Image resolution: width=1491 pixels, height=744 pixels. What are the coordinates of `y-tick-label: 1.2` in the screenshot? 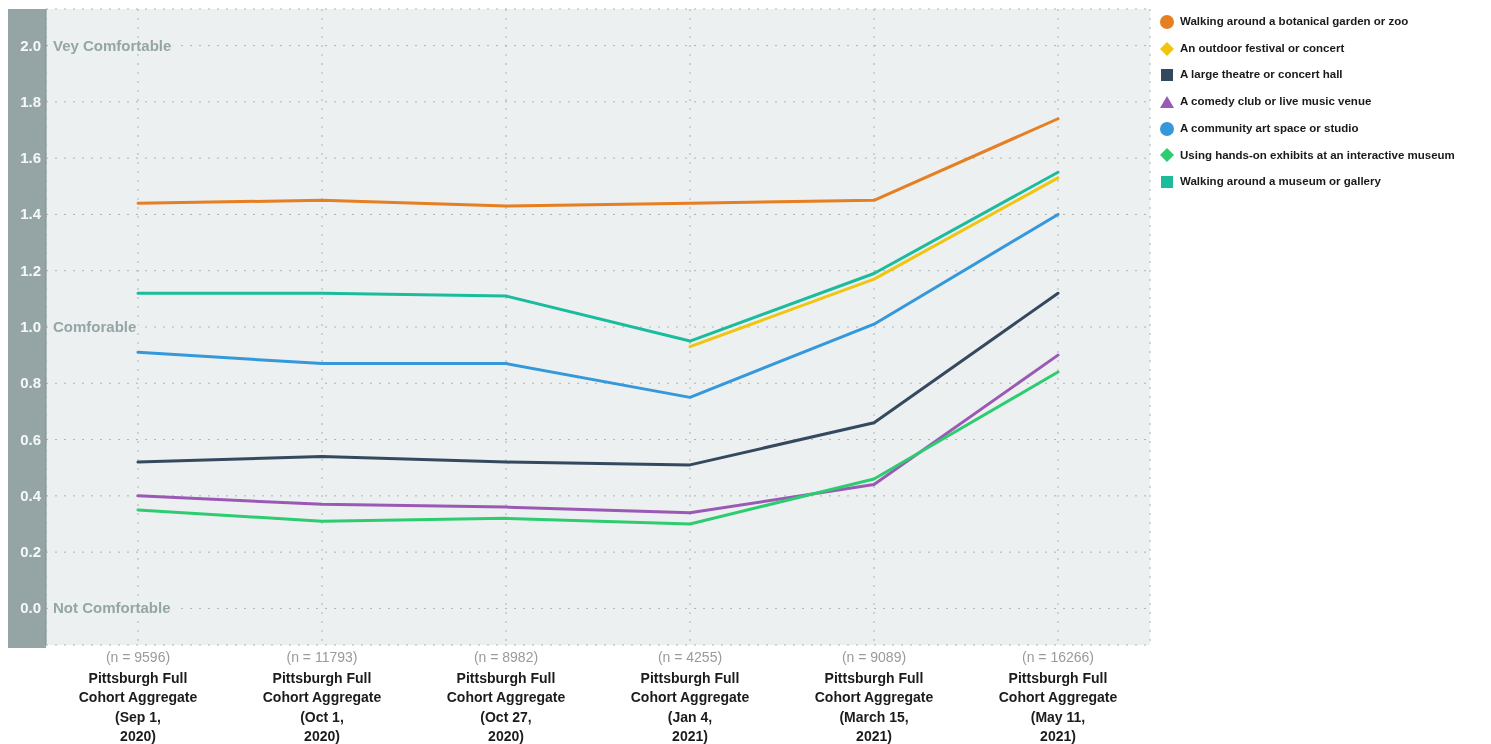 It's located at (30, 270).